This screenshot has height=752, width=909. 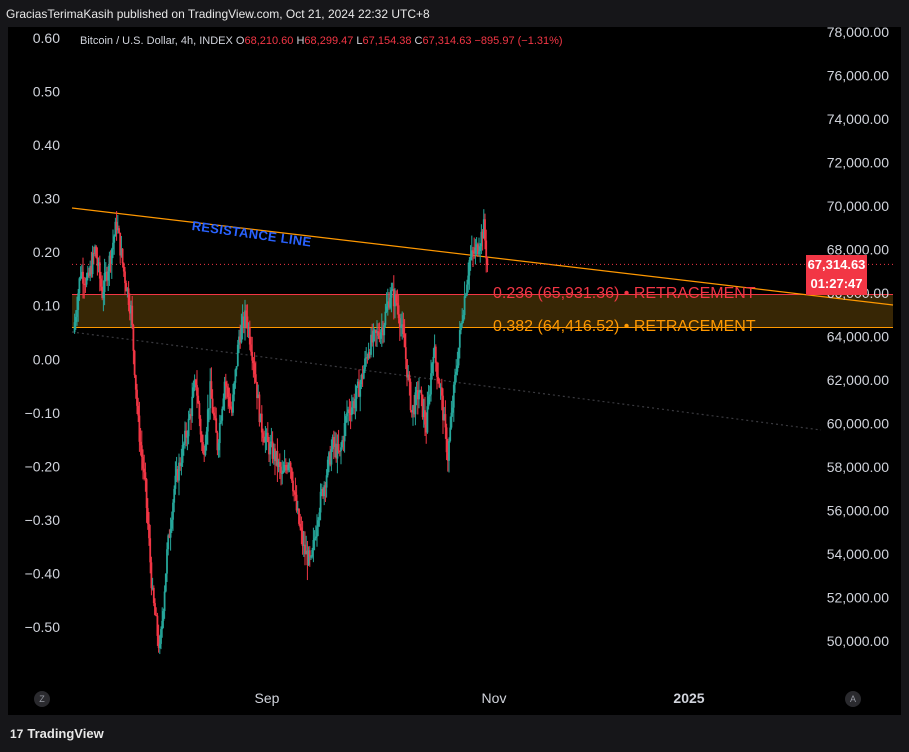 I want to click on right-axis-tick: 78,000.00, so click(x=858, y=33).